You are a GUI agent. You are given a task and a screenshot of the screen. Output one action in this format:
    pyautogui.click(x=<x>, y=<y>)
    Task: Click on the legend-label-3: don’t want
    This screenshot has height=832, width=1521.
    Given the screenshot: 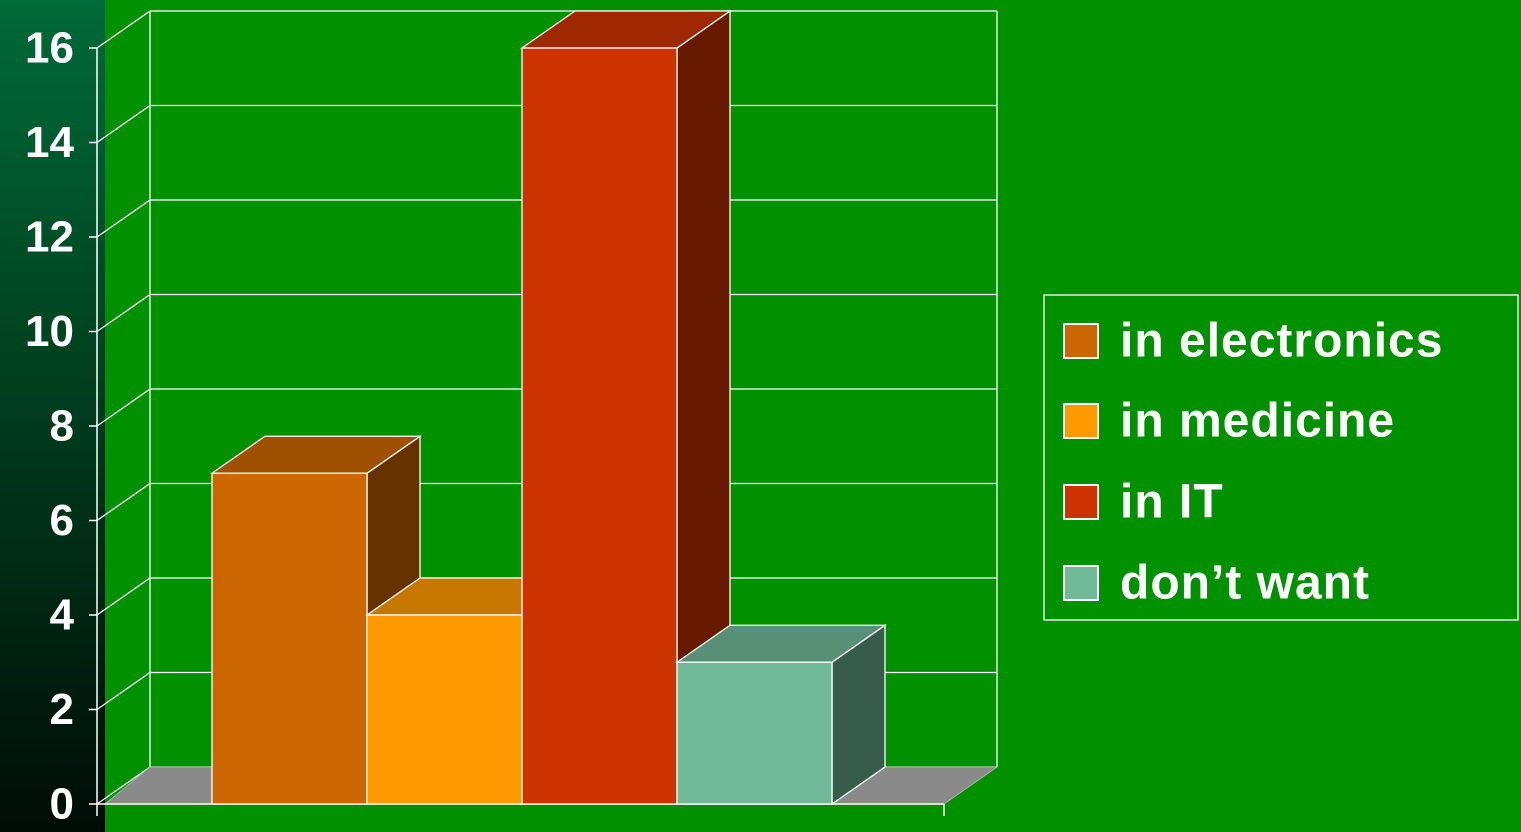 What is the action you would take?
    pyautogui.click(x=1245, y=583)
    